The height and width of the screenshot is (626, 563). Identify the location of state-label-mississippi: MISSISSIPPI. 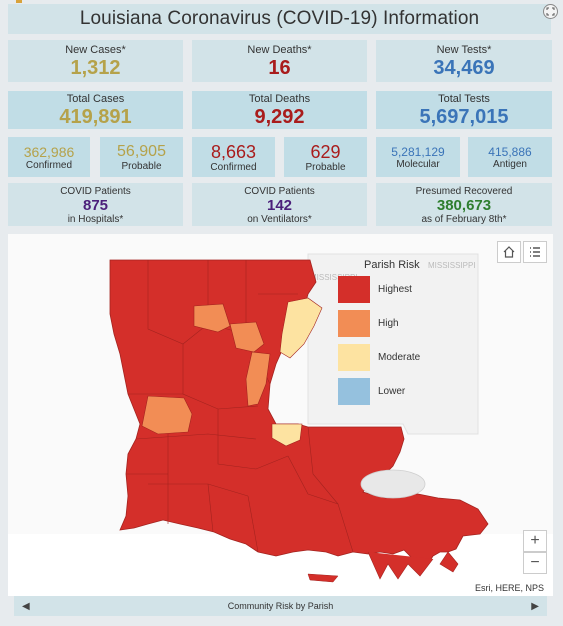
(334, 277).